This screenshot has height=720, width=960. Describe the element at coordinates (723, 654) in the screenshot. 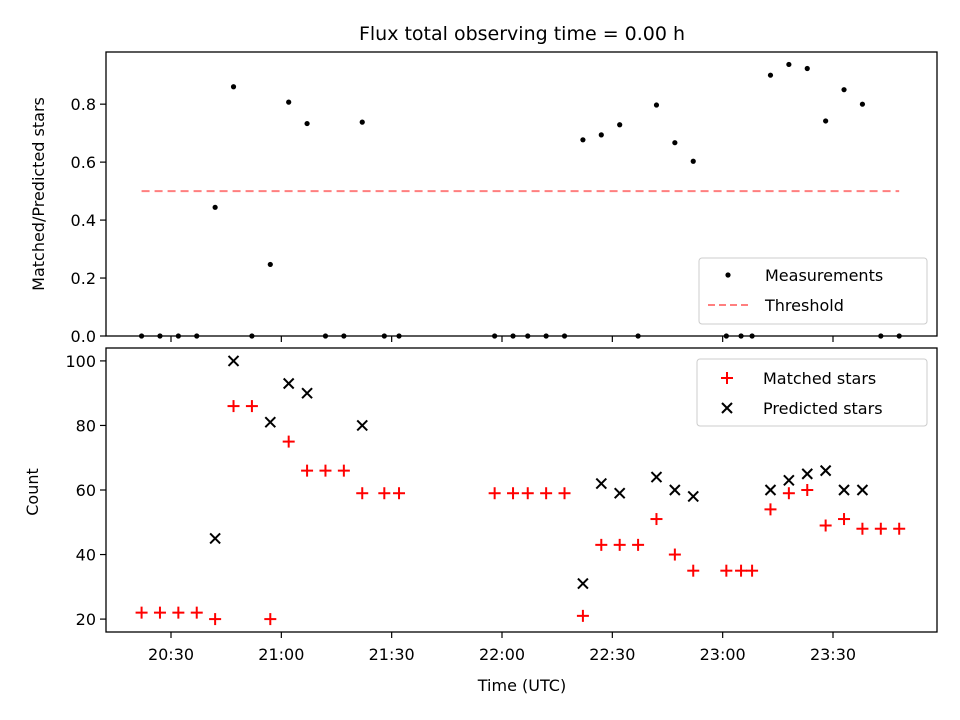

I see `x-tick-label: 23:00` at that location.